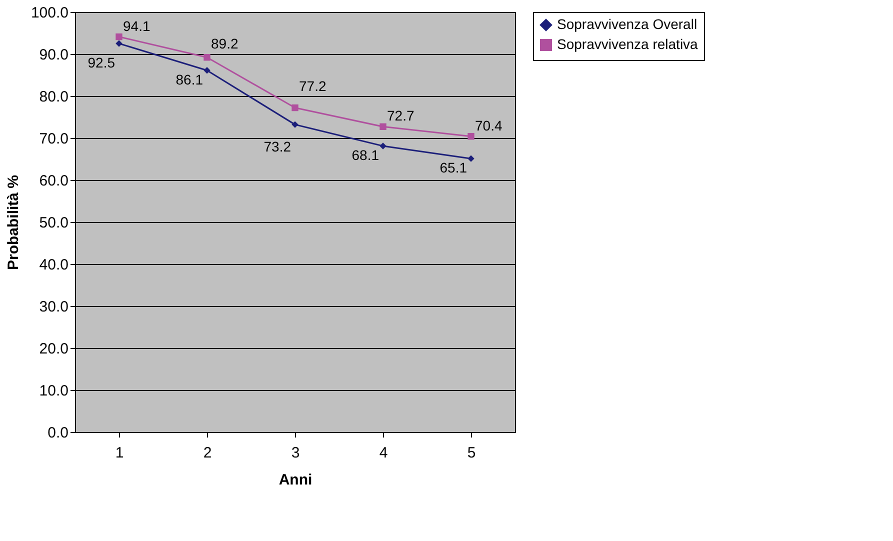  I want to click on y-tick-label: 90.0, so click(53, 55).